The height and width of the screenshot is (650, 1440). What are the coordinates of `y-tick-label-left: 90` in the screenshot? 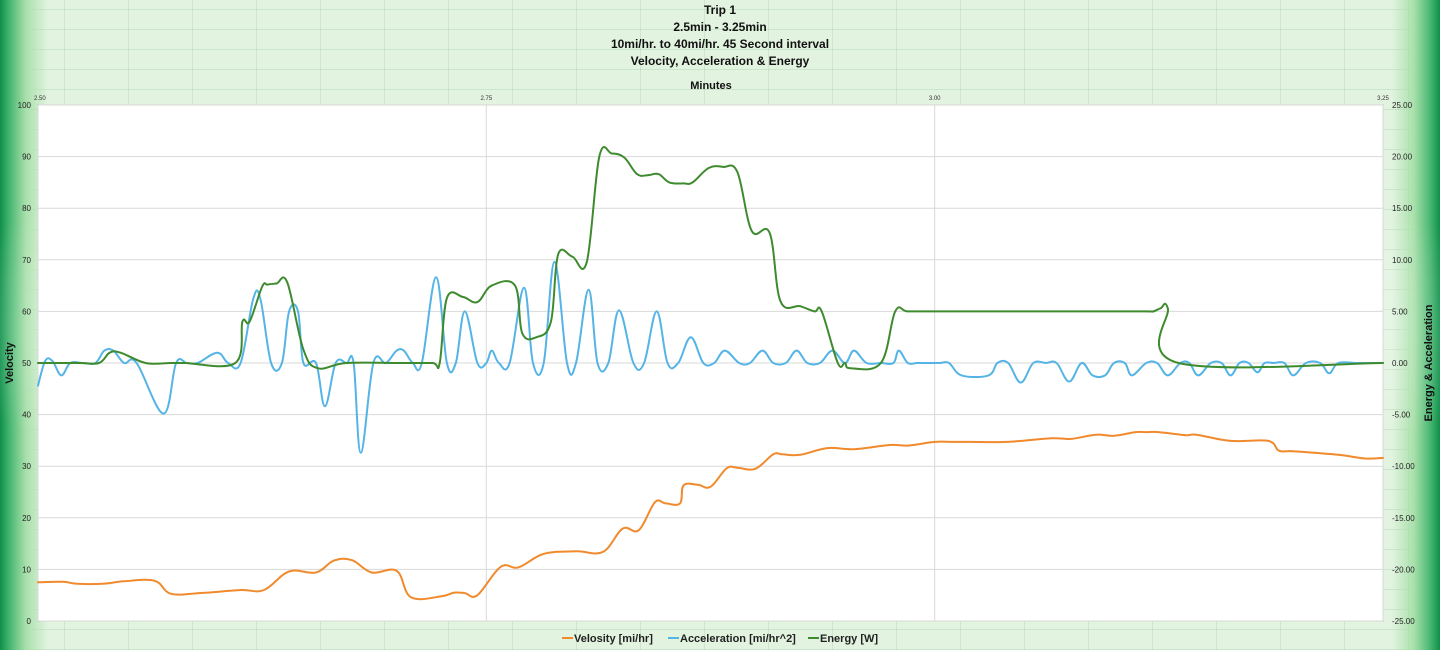 It's located at (26, 157).